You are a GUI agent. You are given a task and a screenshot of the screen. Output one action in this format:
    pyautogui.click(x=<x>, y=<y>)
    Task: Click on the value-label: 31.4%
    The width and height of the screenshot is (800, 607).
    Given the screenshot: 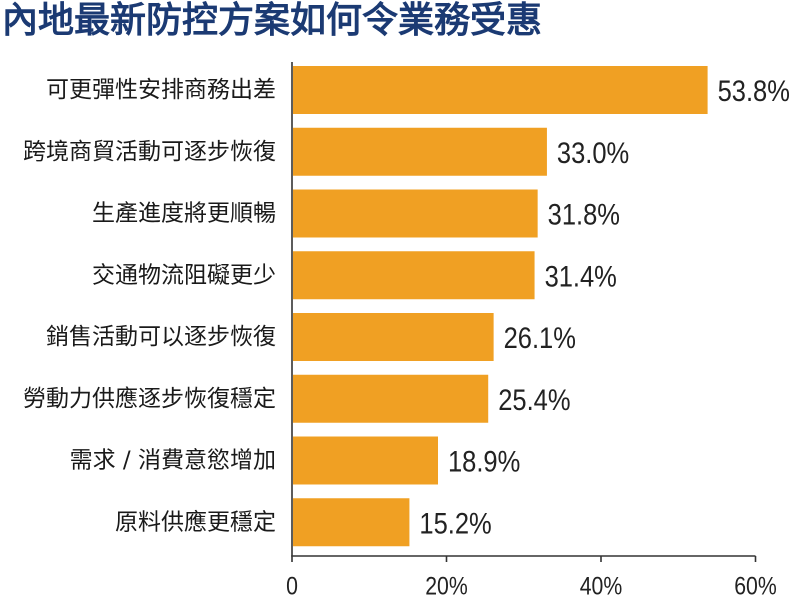 What is the action you would take?
    pyautogui.click(x=581, y=276)
    